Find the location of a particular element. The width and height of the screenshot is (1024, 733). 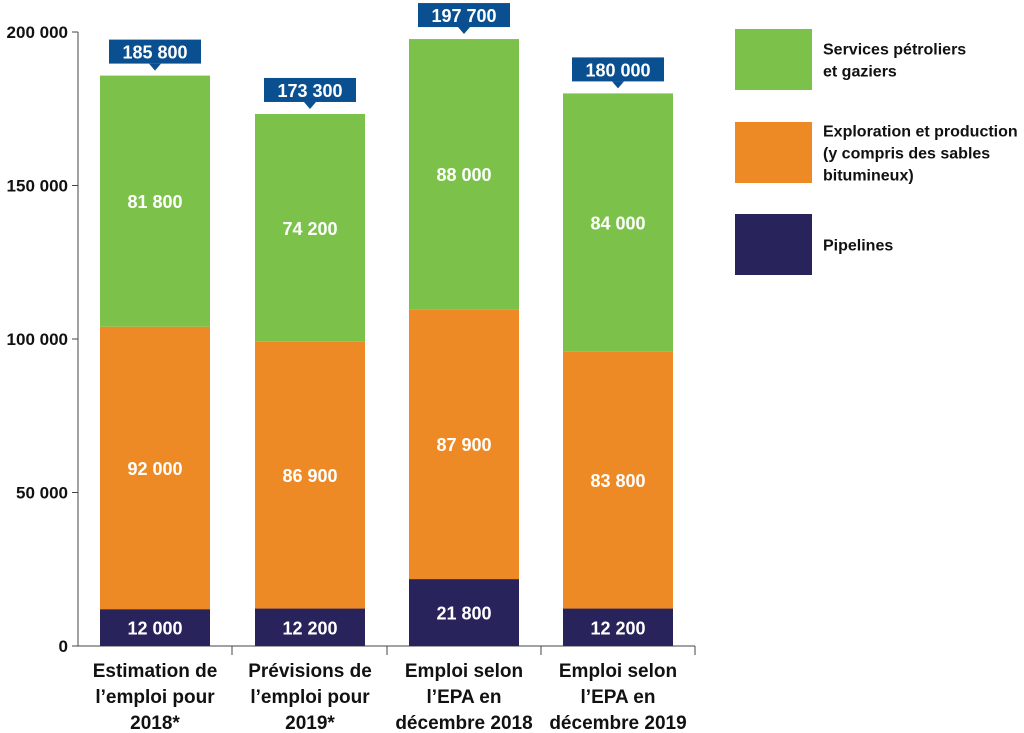

segment-value-label: 86 900 is located at coordinates (309, 476).